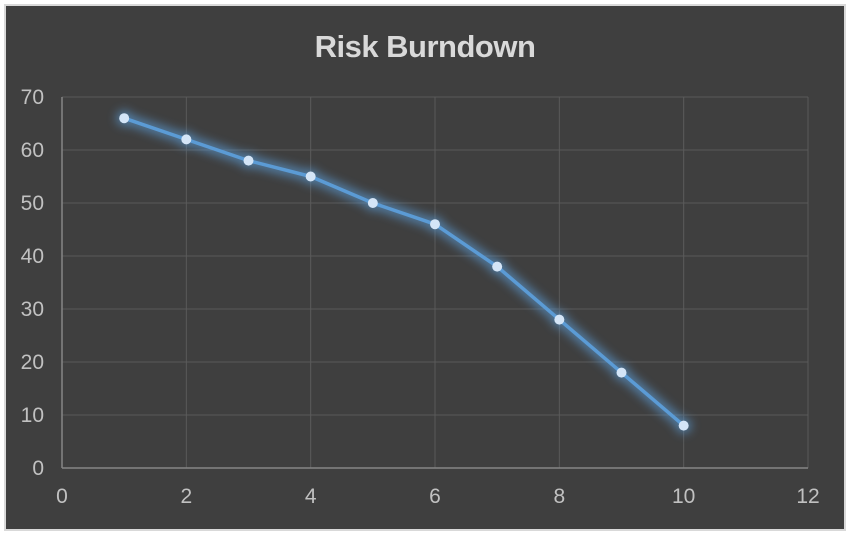 The width and height of the screenshot is (850, 535). What do you see at coordinates (32, 256) in the screenshot?
I see `y-axis-tick-label: 40` at bounding box center [32, 256].